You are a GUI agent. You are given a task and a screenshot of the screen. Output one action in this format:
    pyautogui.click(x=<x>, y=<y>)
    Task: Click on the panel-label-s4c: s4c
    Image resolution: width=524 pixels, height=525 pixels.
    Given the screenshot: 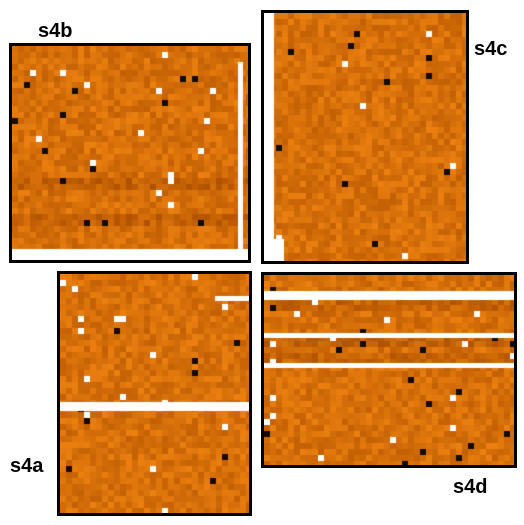 What is the action you would take?
    pyautogui.click(x=491, y=49)
    